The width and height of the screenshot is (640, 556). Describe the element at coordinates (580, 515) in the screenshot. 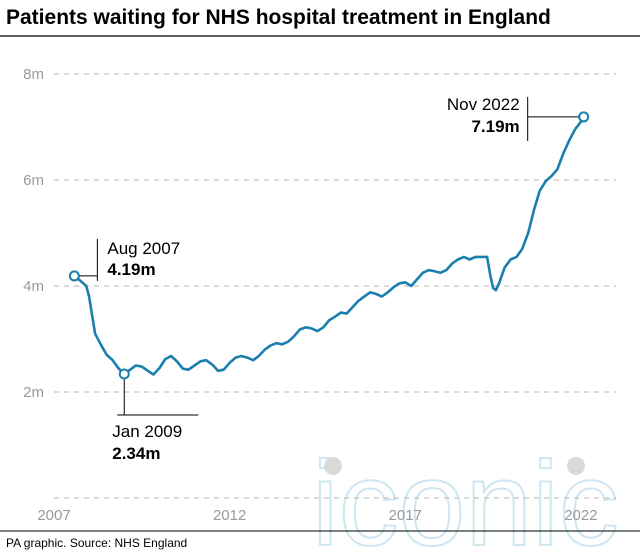

I see `x-tick-label: 2022` at that location.